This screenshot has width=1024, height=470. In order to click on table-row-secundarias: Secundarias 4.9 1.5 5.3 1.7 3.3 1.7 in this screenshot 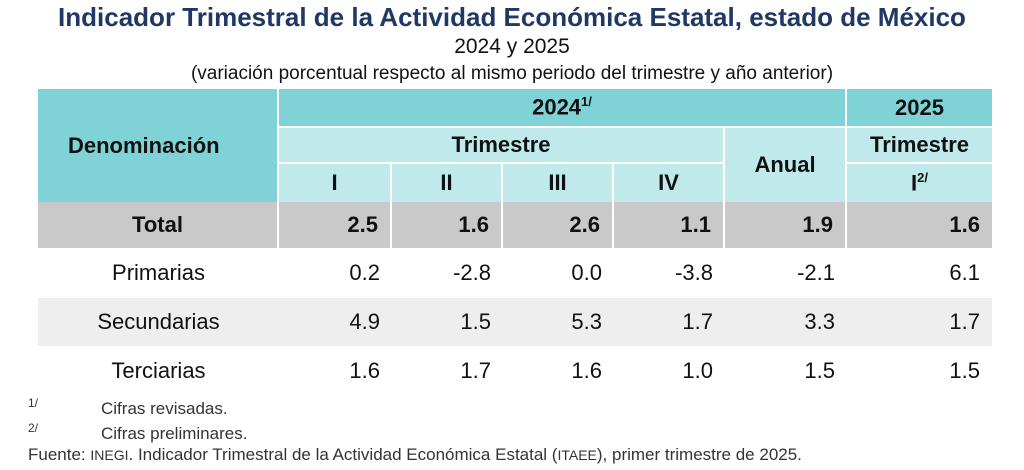, I will do `click(515, 322)`.